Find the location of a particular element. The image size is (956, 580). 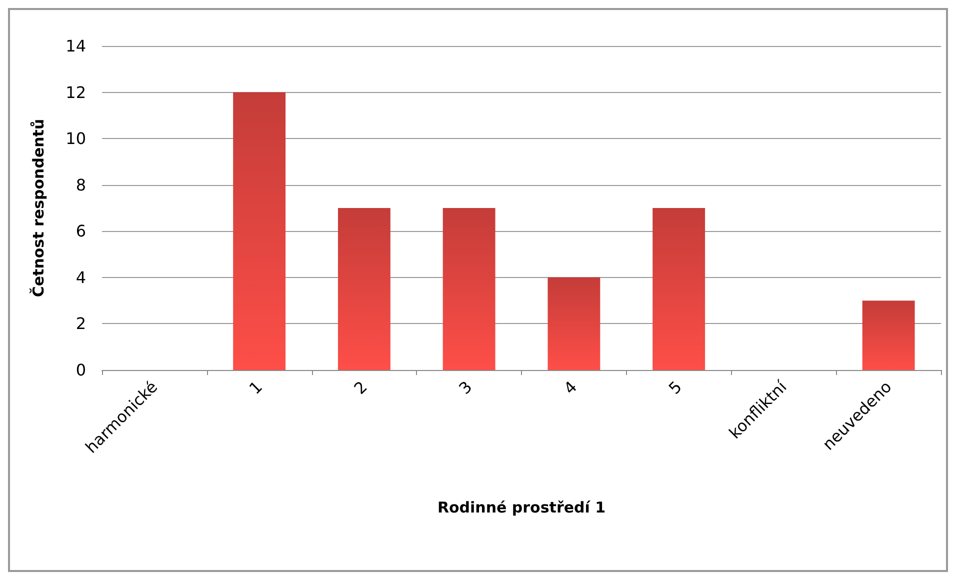

y-tick-label: 0 is located at coordinates (81, 370).